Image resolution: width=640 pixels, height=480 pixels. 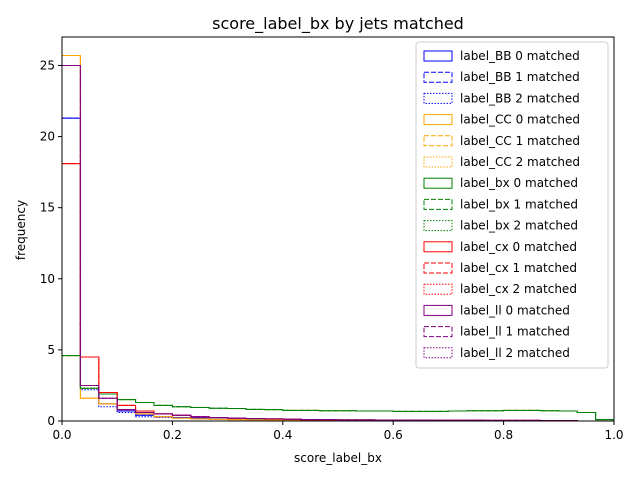 I want to click on series-label_bx-2-matched, so click(x=338, y=388).